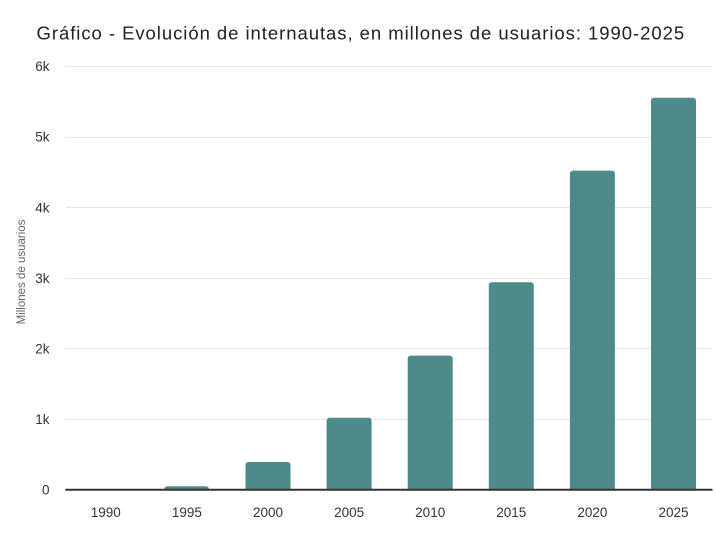 The height and width of the screenshot is (536, 716). What do you see at coordinates (42, 66) in the screenshot?
I see `svg-text: 6k` at bounding box center [42, 66].